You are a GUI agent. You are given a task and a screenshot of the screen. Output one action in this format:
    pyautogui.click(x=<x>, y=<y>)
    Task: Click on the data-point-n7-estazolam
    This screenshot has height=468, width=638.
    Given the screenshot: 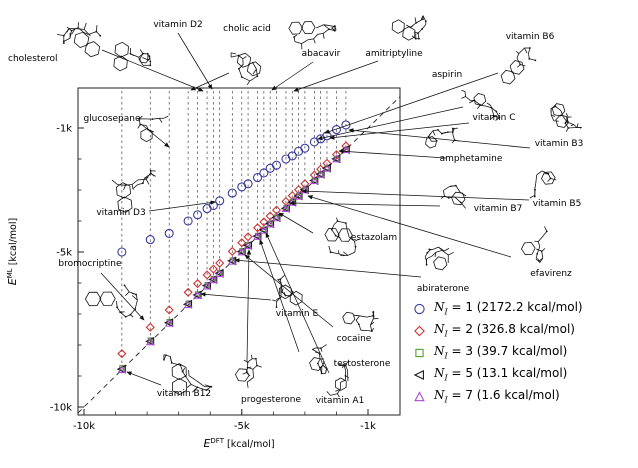 What is the action you would take?
    pyautogui.click(x=276, y=217)
    